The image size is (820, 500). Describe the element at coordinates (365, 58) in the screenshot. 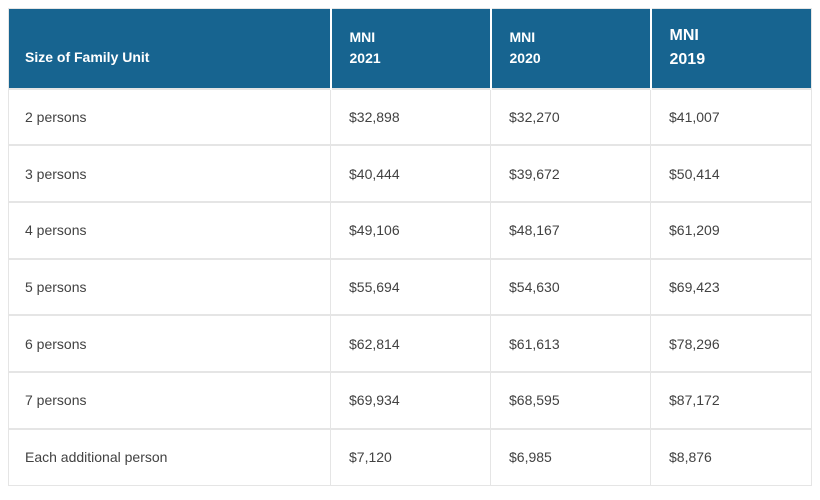

I see `header-mni-2021-line2: 2021` at that location.